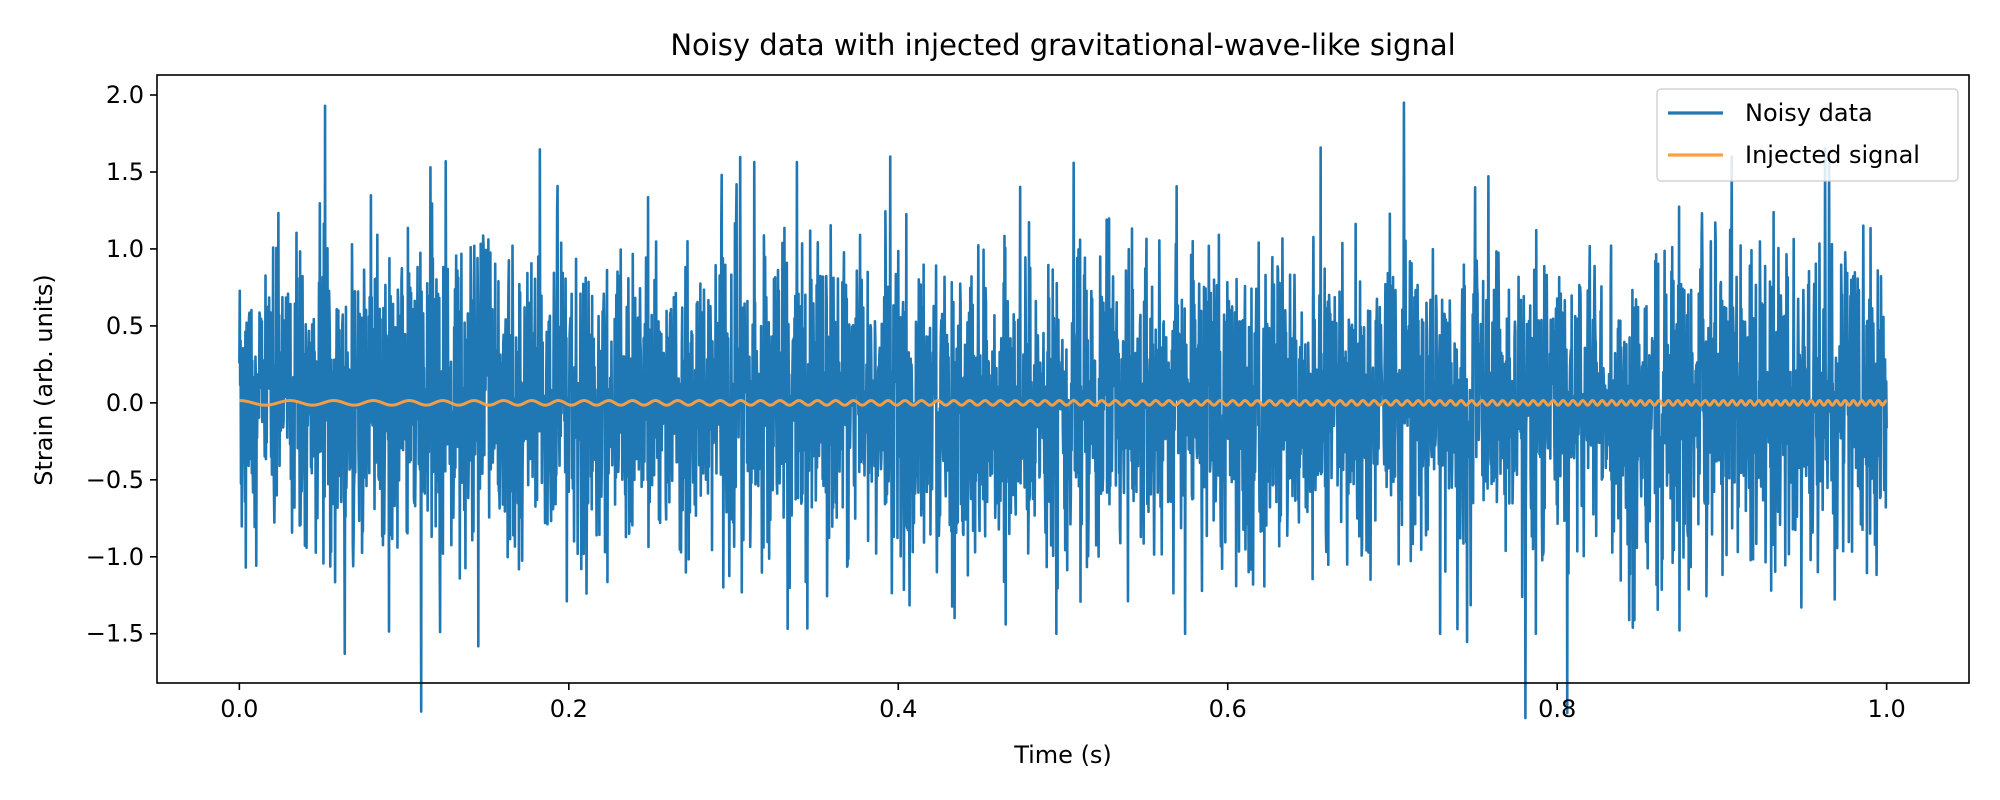 The height and width of the screenshot is (800, 2000). What do you see at coordinates (1809, 113) in the screenshot?
I see `legend-label-noisy-data: Noisy data` at bounding box center [1809, 113].